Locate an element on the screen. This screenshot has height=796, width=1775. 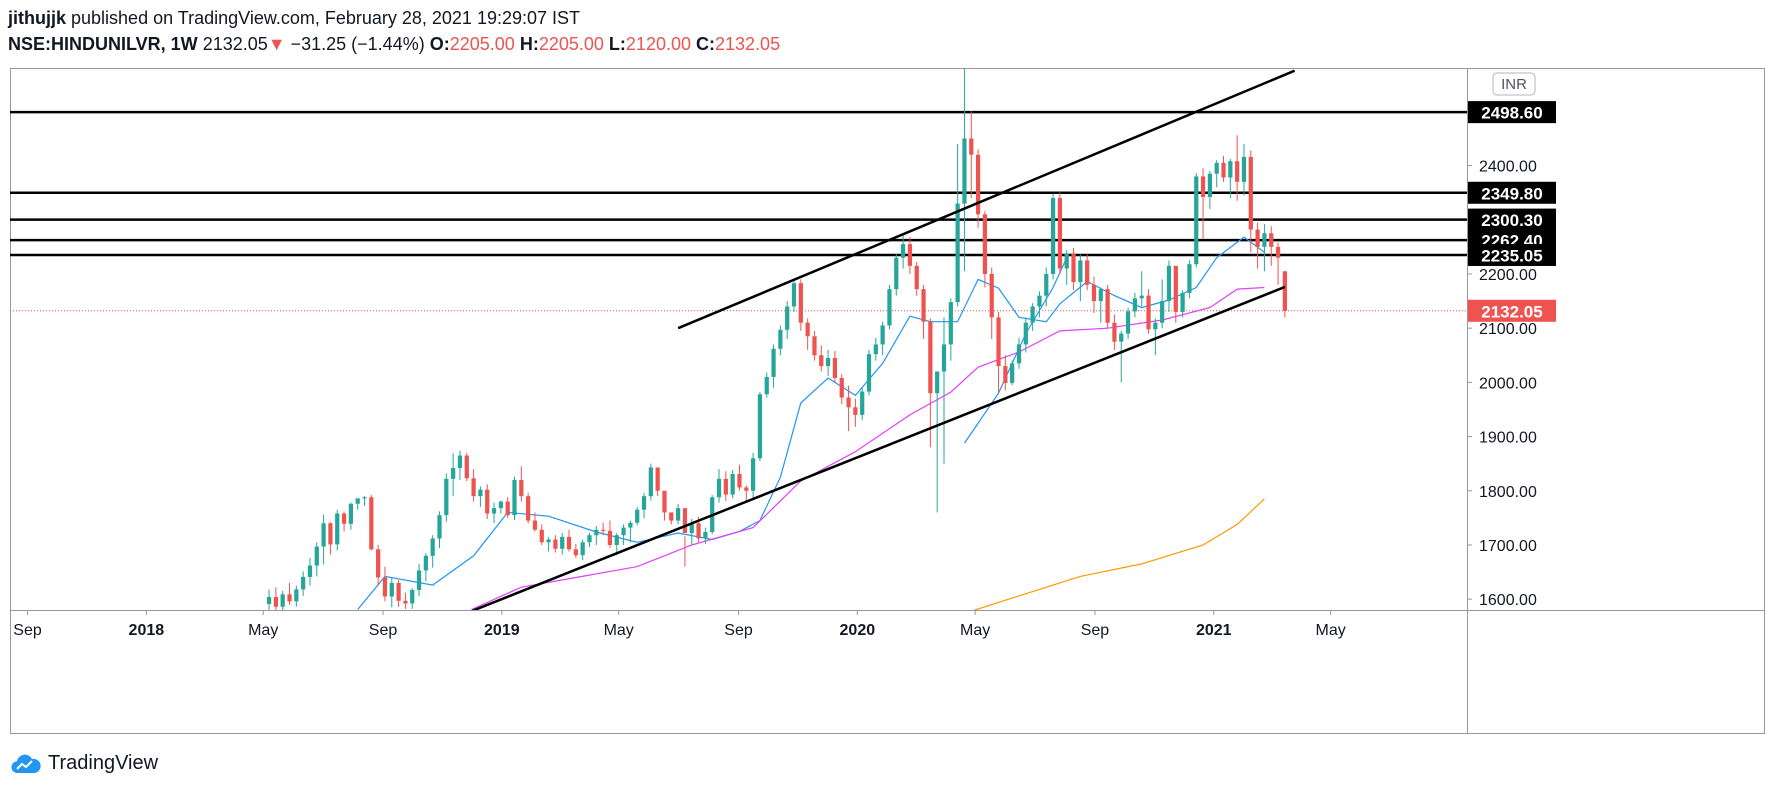
symbol-interval: NSE:HINDUNILVR, 1W is located at coordinates (103, 44).